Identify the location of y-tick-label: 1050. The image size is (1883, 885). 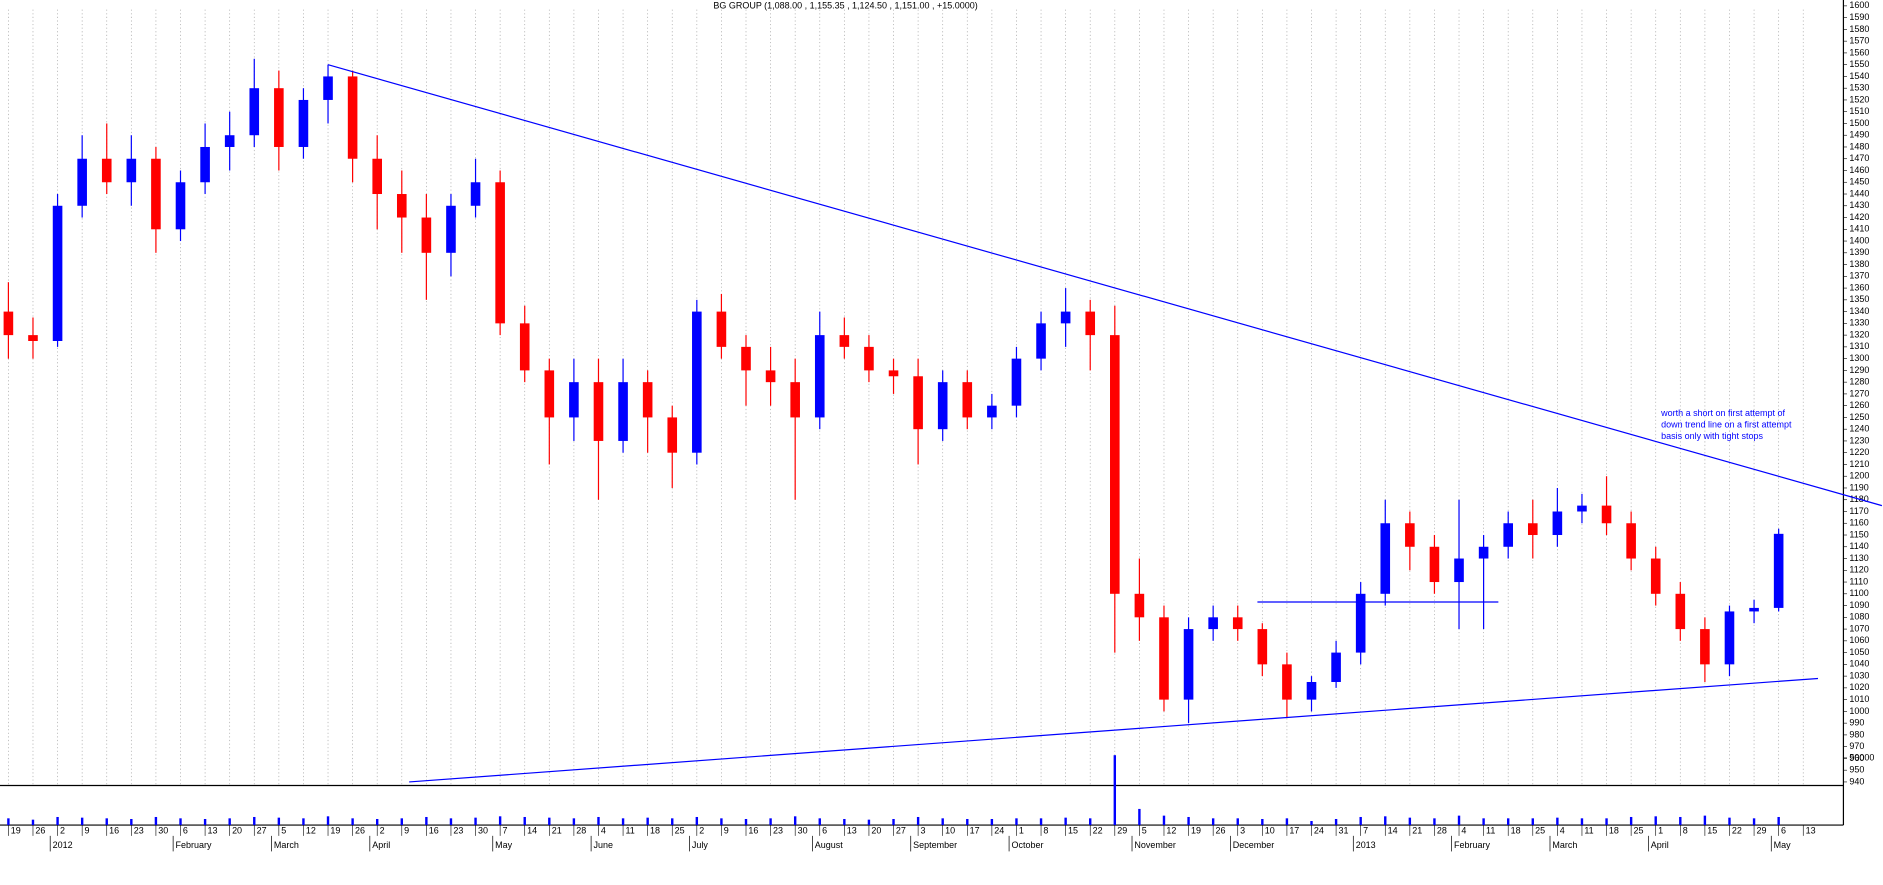
(1859, 652).